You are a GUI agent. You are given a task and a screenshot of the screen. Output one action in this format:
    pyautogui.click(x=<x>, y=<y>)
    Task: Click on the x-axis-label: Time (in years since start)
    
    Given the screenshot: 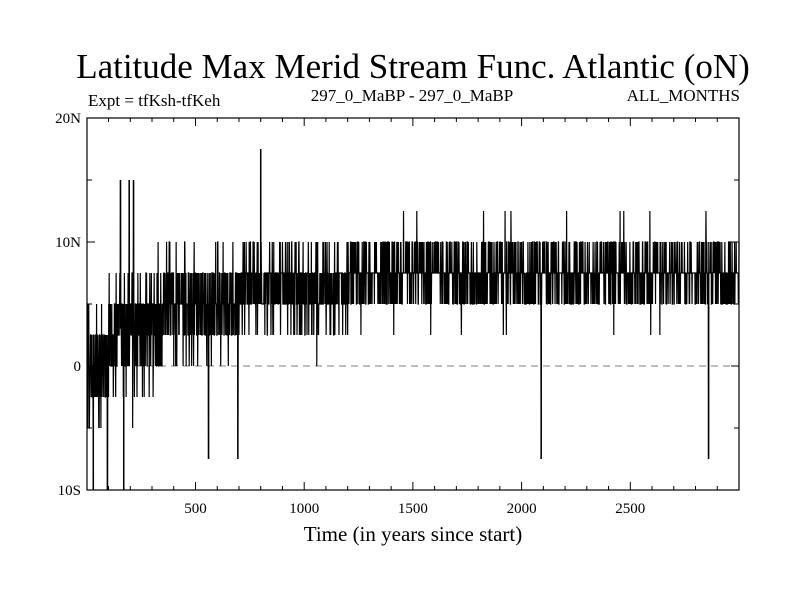 What is the action you would take?
    pyautogui.click(x=413, y=534)
    